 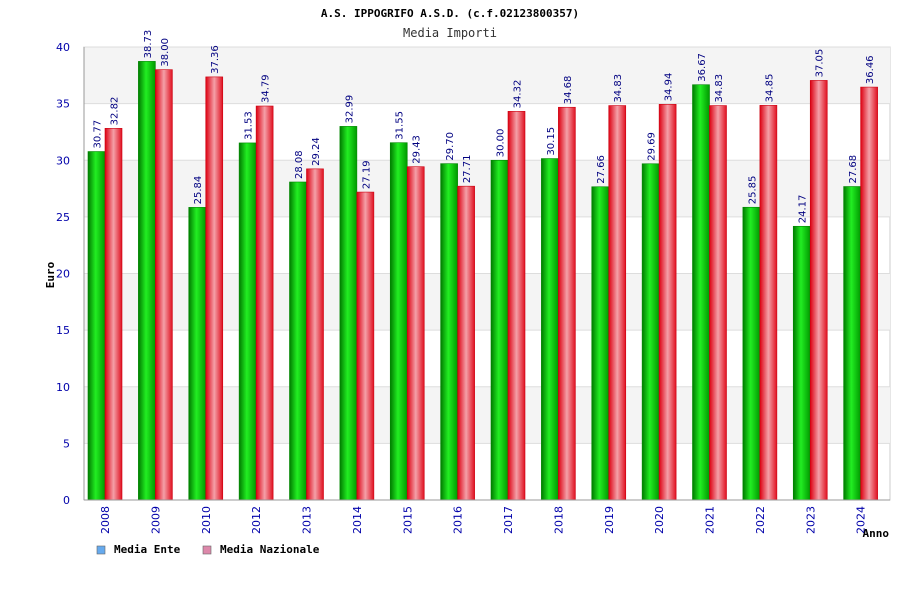 I want to click on data-label: 27.71, so click(x=467, y=169).